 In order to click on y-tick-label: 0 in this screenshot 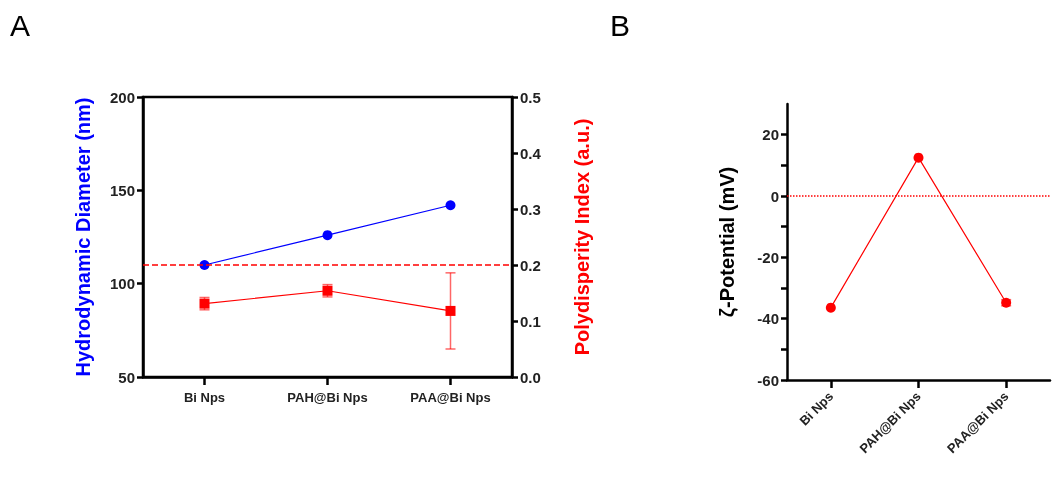, I will do `click(774, 196)`.